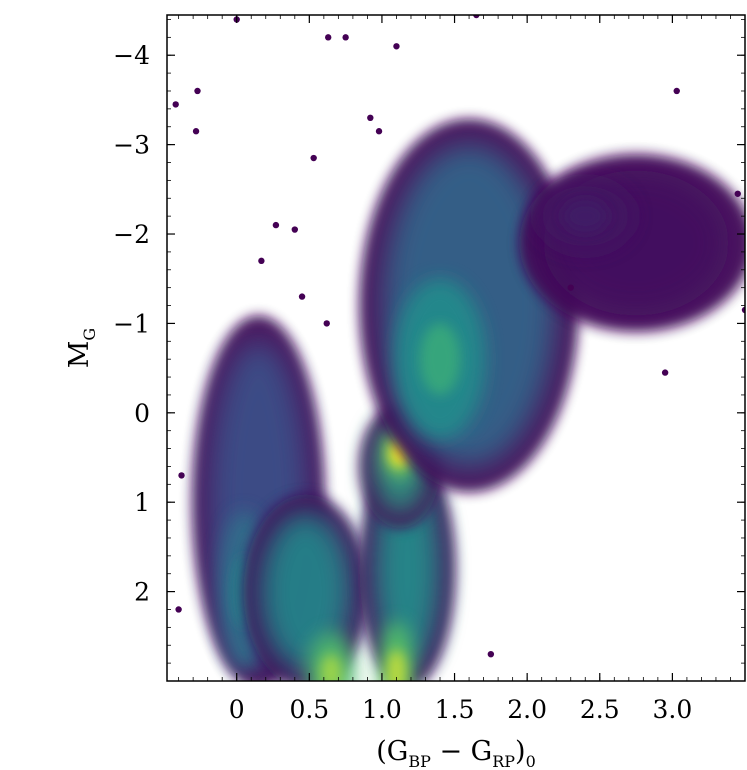 This screenshot has height=770, width=747. Describe the element at coordinates (382, 709) in the screenshot. I see `x-tick-label: 1.0` at that location.